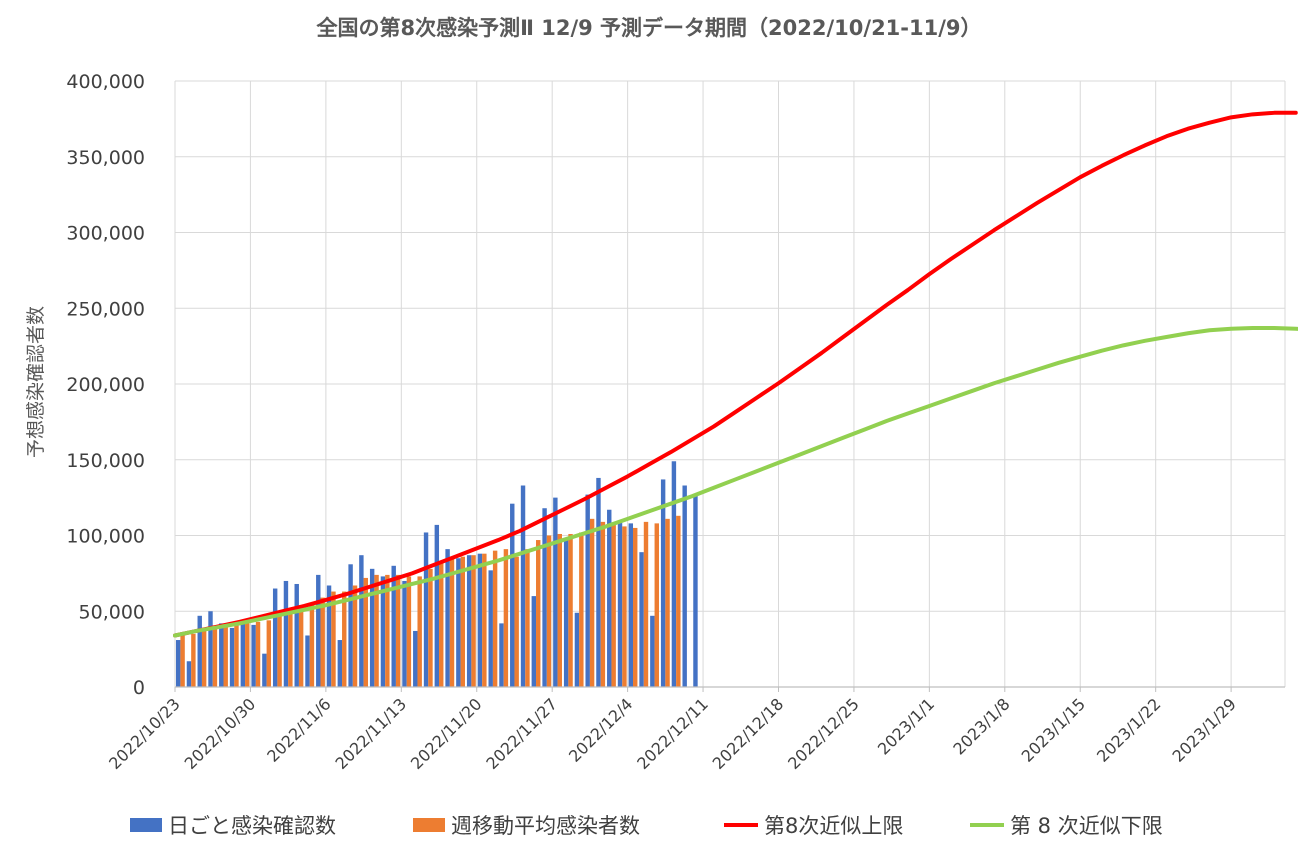 The height and width of the screenshot is (851, 1298). I want to click on bars, so click(436, 574).